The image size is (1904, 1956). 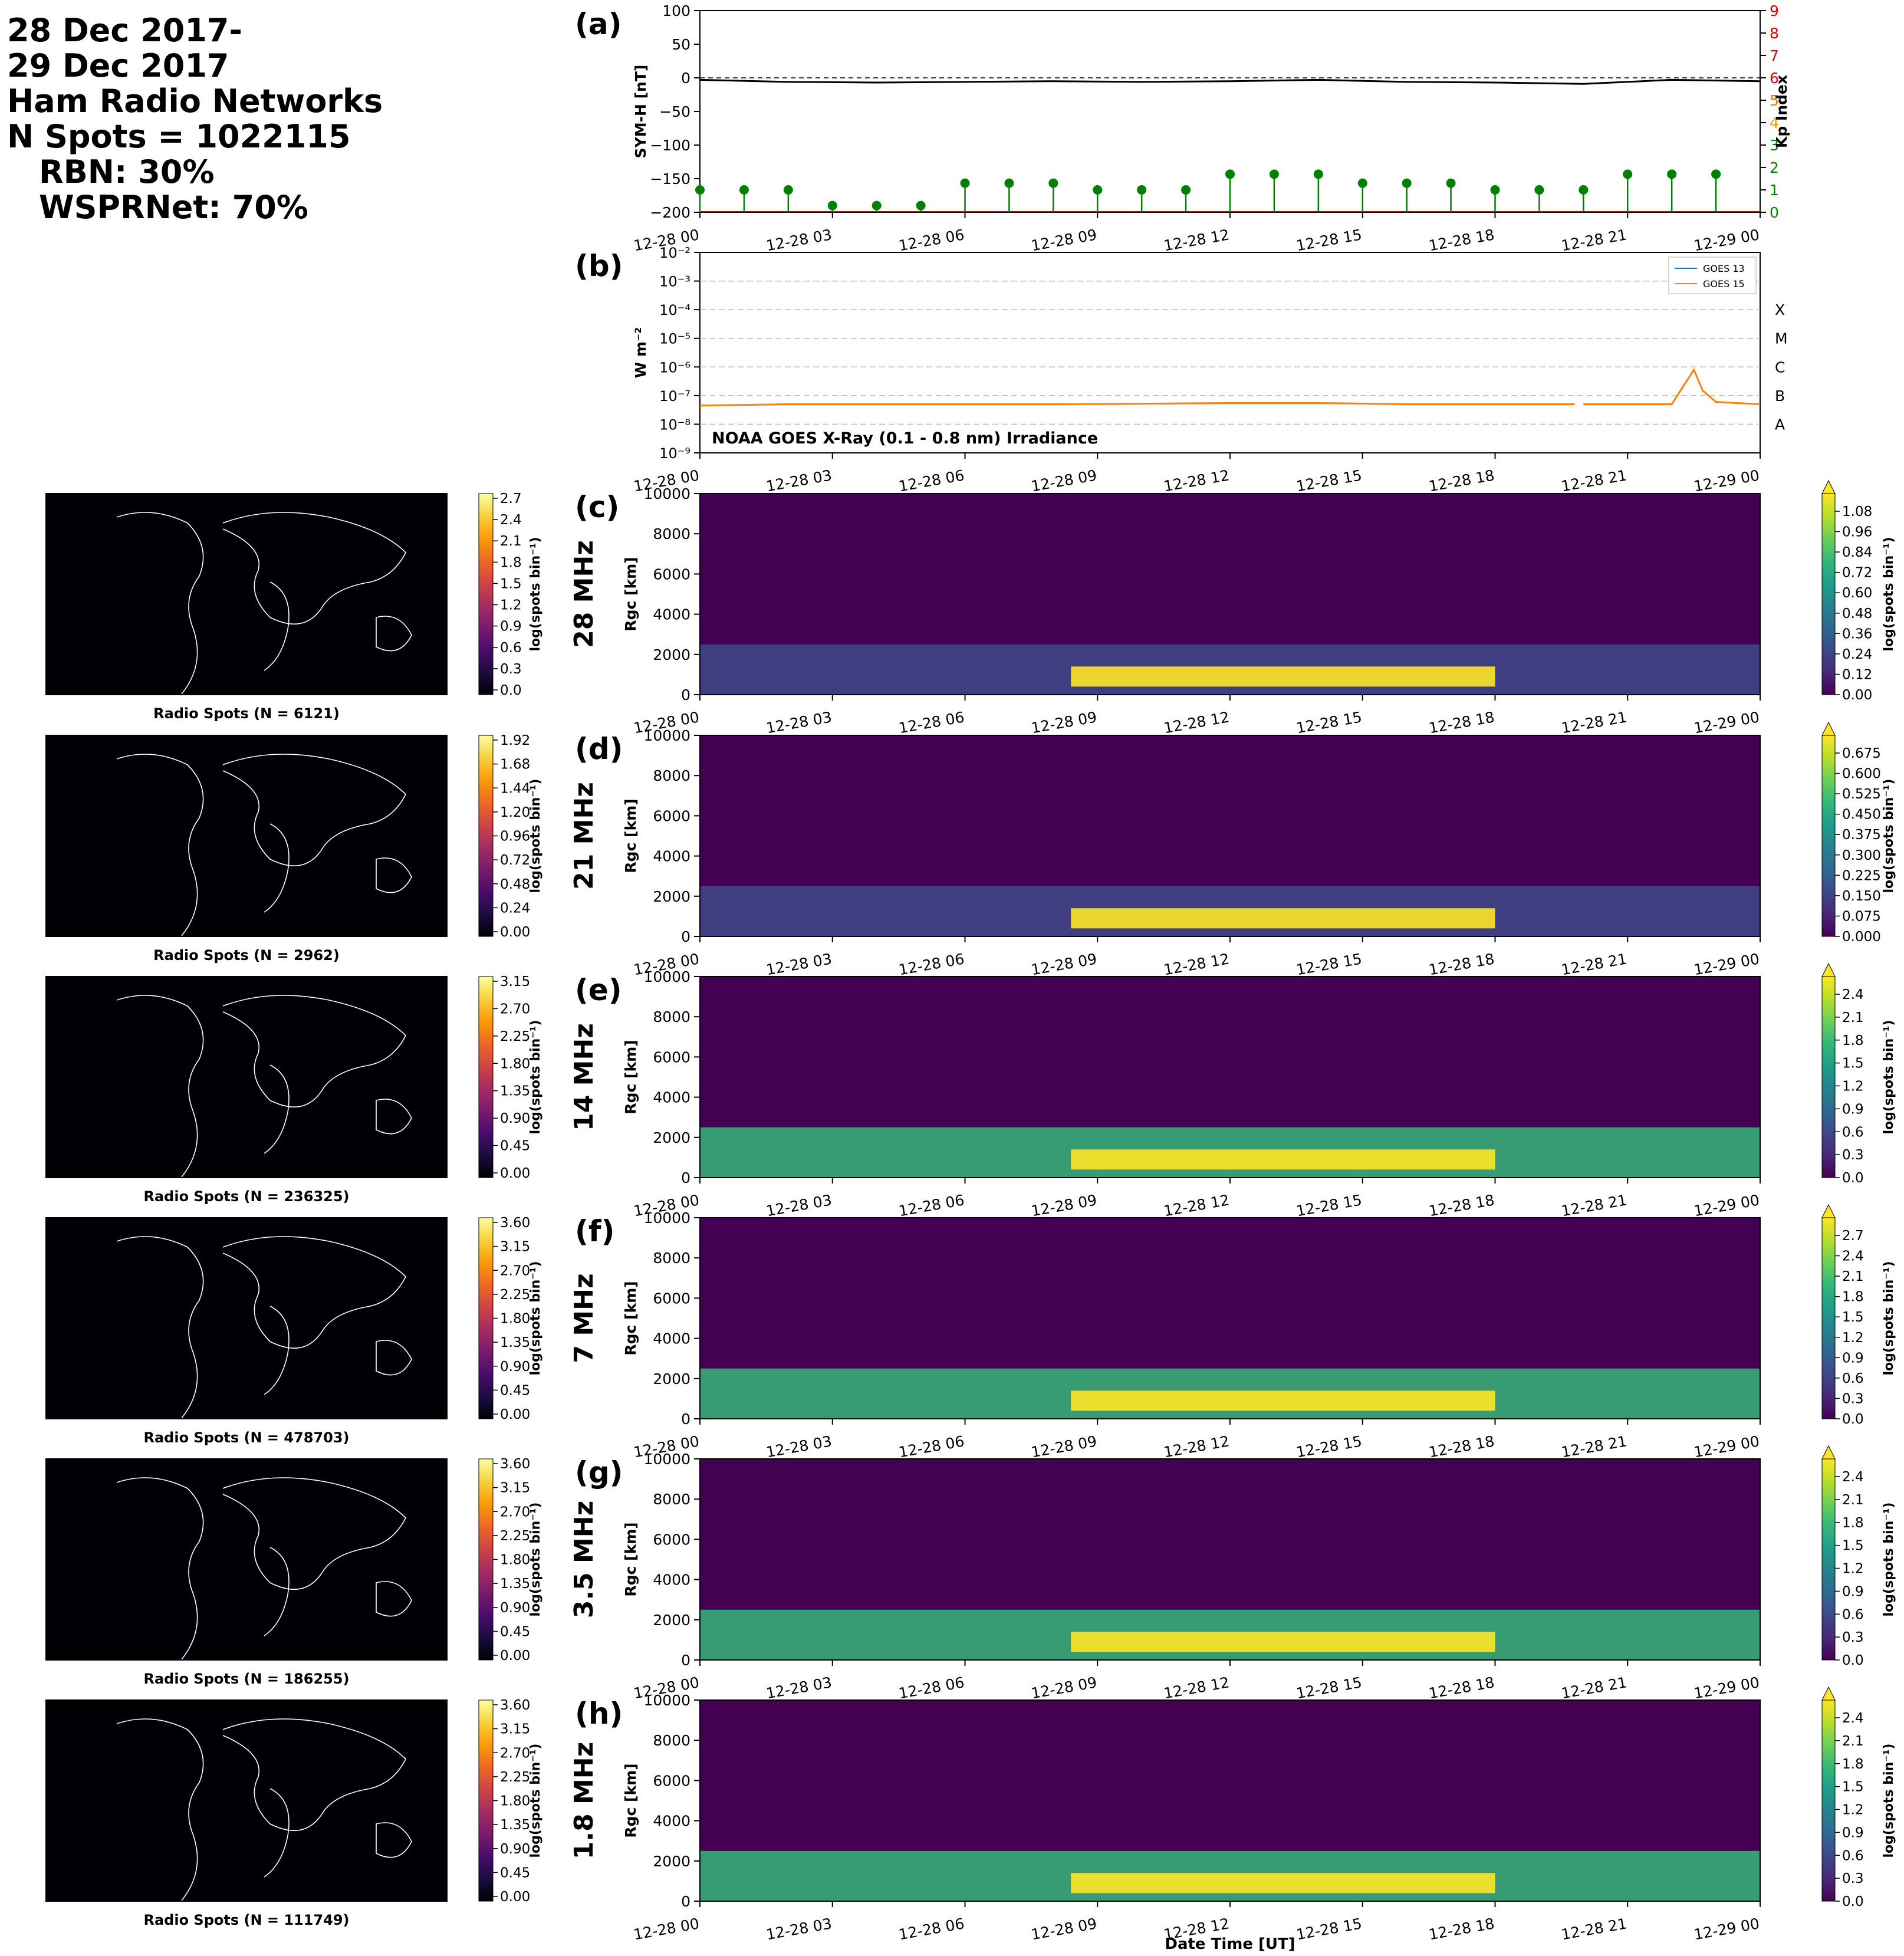 What do you see at coordinates (675, 453) in the screenshot?
I see `log-tick-label: 10⁻⁹` at bounding box center [675, 453].